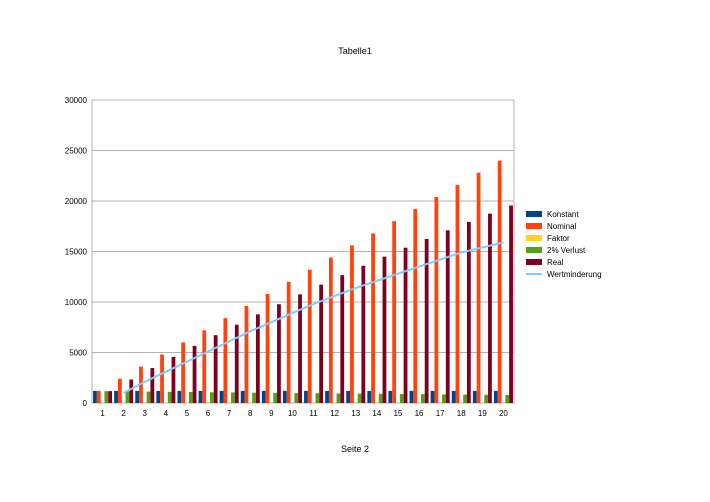 The image size is (710, 502). What do you see at coordinates (208, 413) in the screenshot?
I see `x-tick-label: 6` at bounding box center [208, 413].